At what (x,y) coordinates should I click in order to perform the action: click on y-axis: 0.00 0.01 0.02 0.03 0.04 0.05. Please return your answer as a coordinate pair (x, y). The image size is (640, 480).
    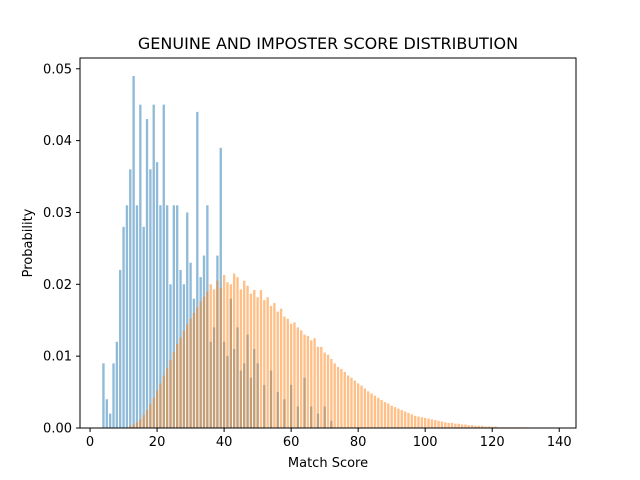
    Looking at the image, I should click on (61, 249).